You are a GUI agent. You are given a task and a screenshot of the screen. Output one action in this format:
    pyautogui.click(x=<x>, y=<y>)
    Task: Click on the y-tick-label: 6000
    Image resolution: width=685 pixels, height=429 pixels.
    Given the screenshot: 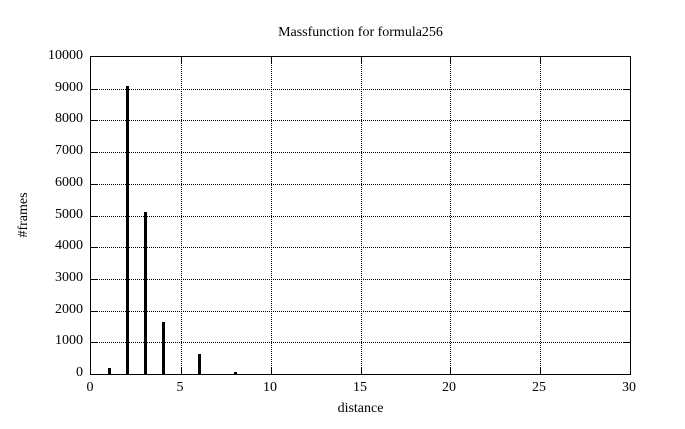 What is the action you would take?
    pyautogui.click(x=69, y=182)
    